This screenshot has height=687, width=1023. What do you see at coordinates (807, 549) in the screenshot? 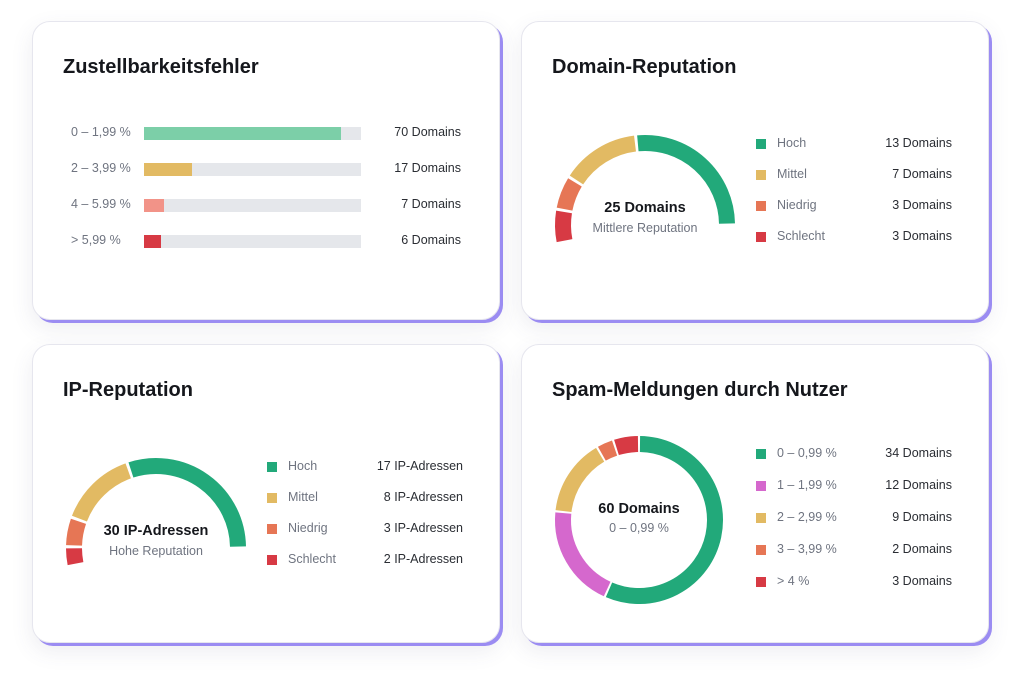
I see `legend-label: 3 – 3,99 %` at bounding box center [807, 549].